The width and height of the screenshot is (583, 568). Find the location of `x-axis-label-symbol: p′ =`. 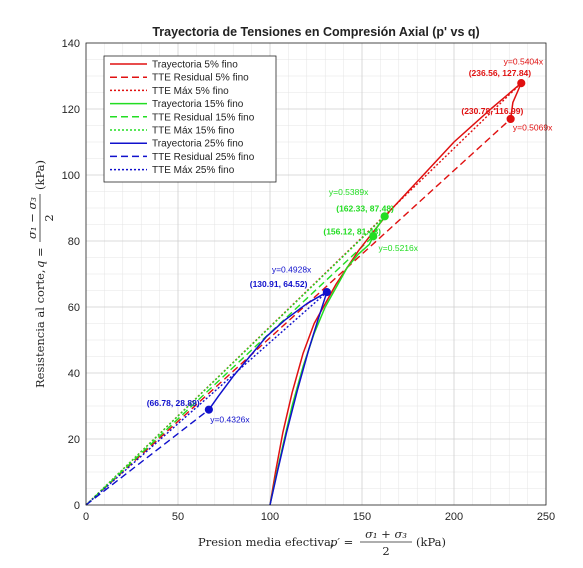

x-axis-label-symbol: p′ = is located at coordinates (341, 542).